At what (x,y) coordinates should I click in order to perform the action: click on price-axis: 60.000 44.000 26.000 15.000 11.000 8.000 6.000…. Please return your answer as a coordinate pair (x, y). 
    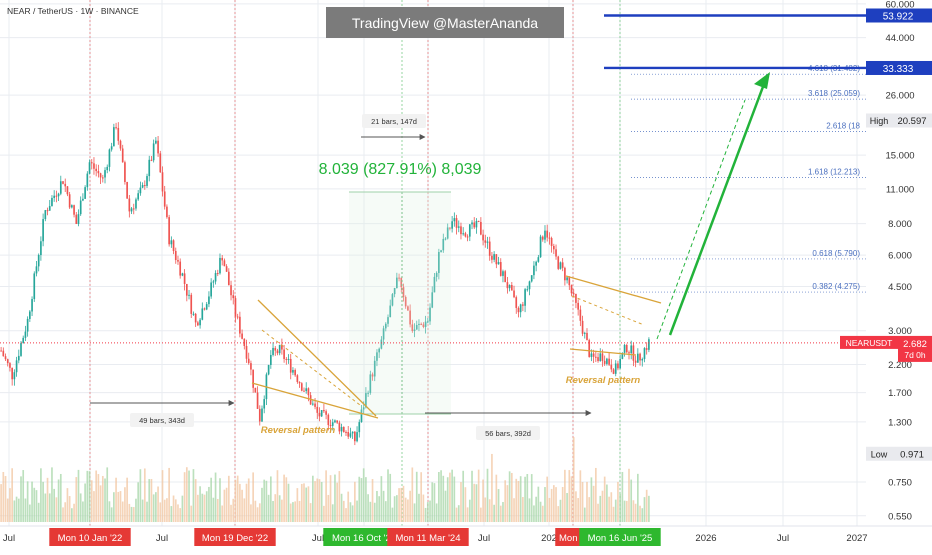
    Looking at the image, I should click on (899, 261).